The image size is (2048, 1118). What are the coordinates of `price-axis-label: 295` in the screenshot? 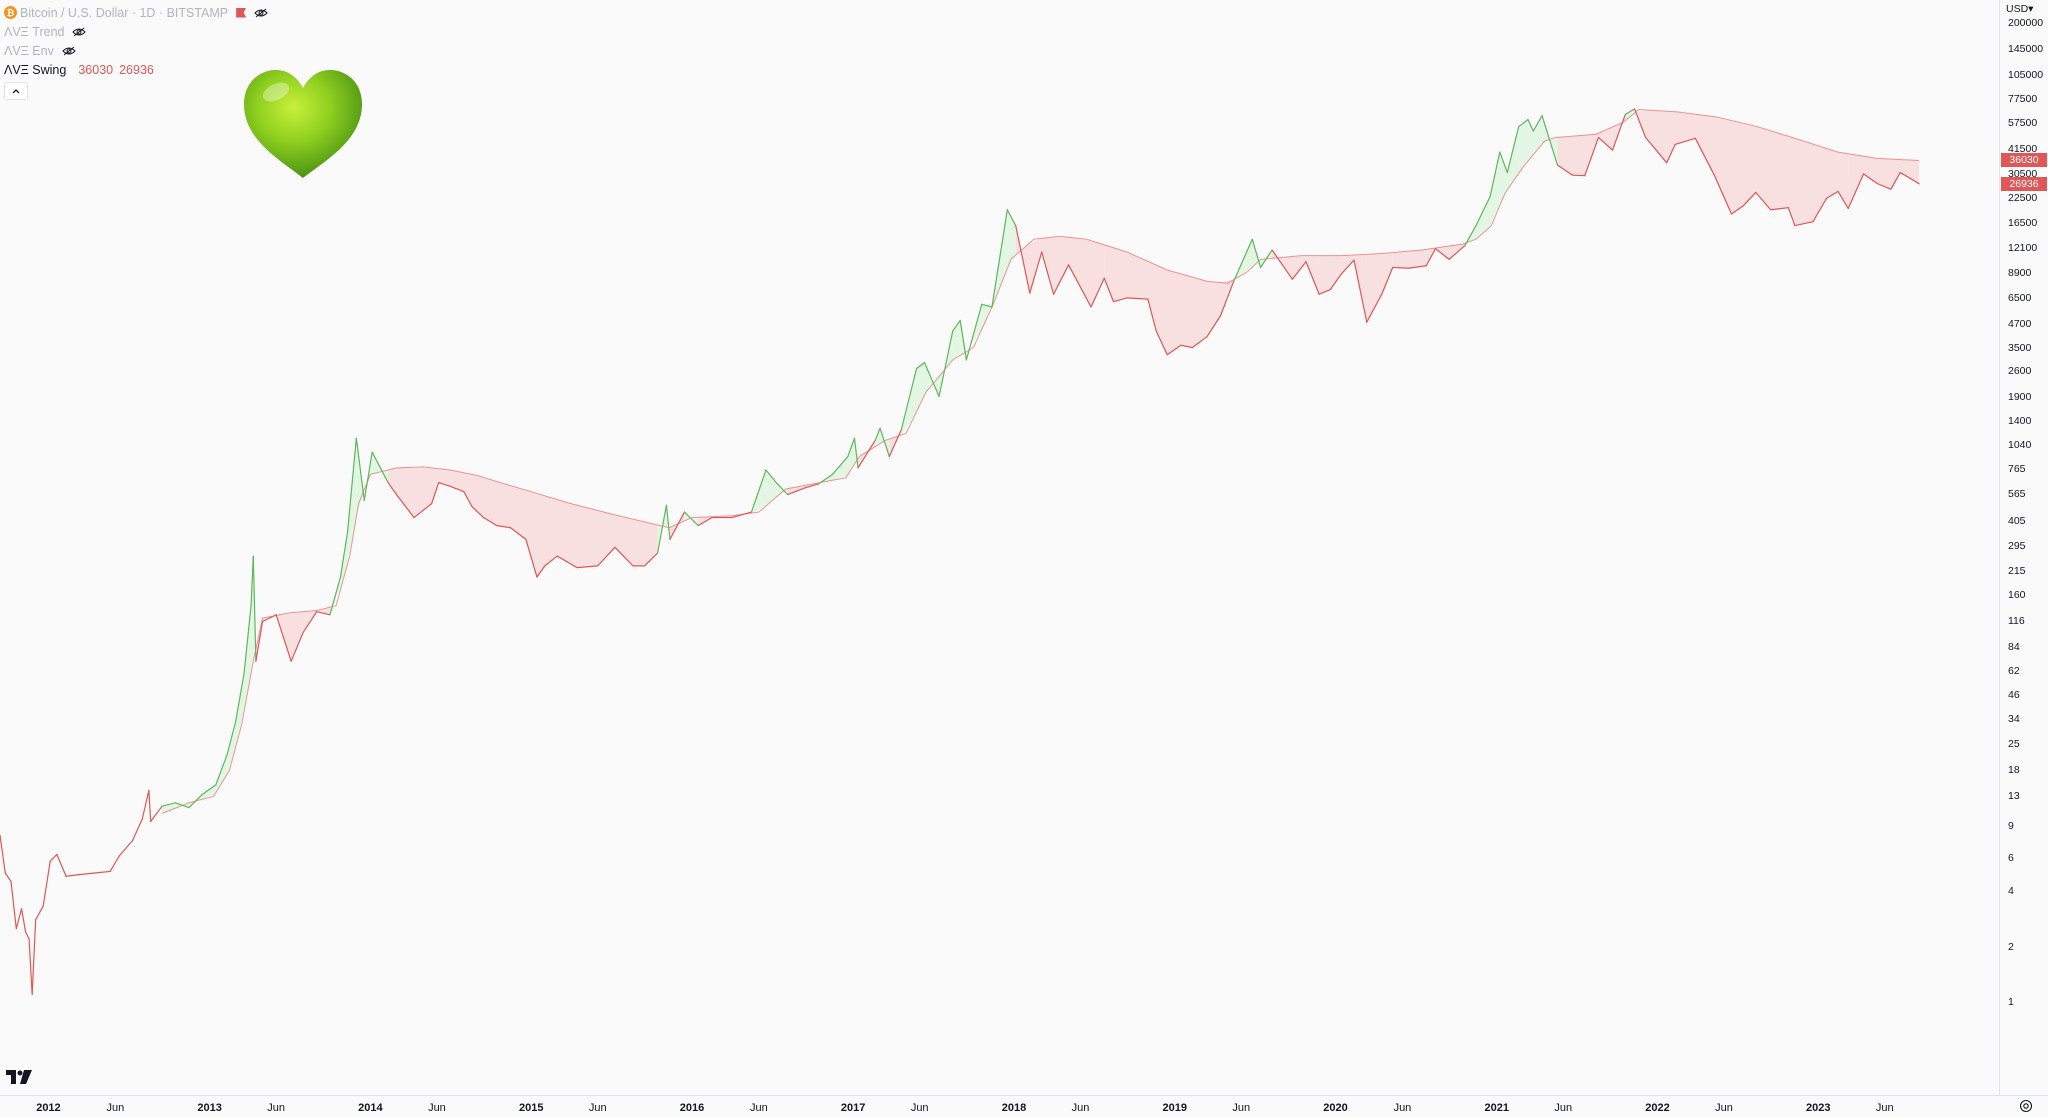 It's located at (2017, 545).